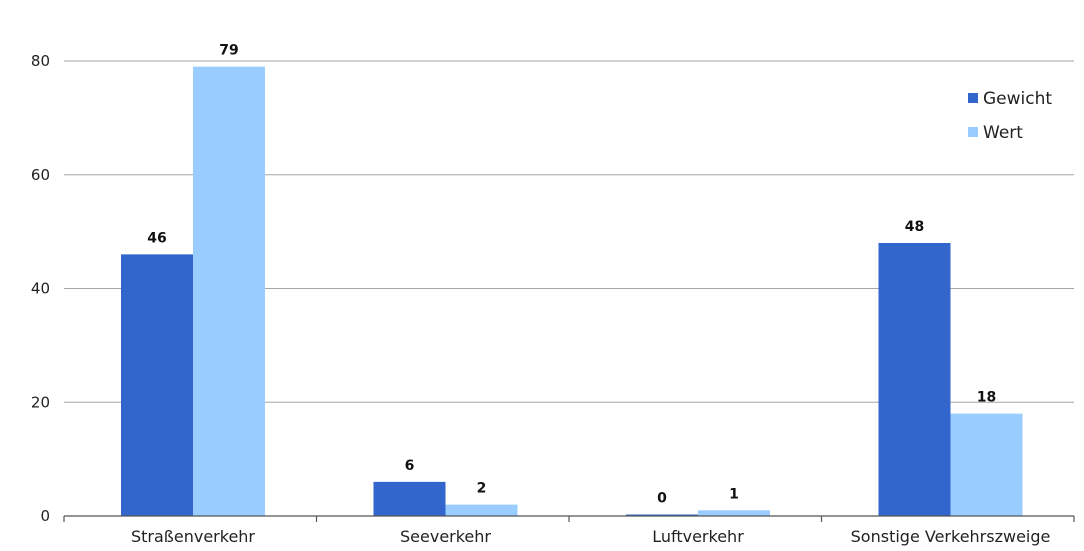 This screenshot has width=1084, height=551. I want to click on data-label-wert-0: 79, so click(228, 51).